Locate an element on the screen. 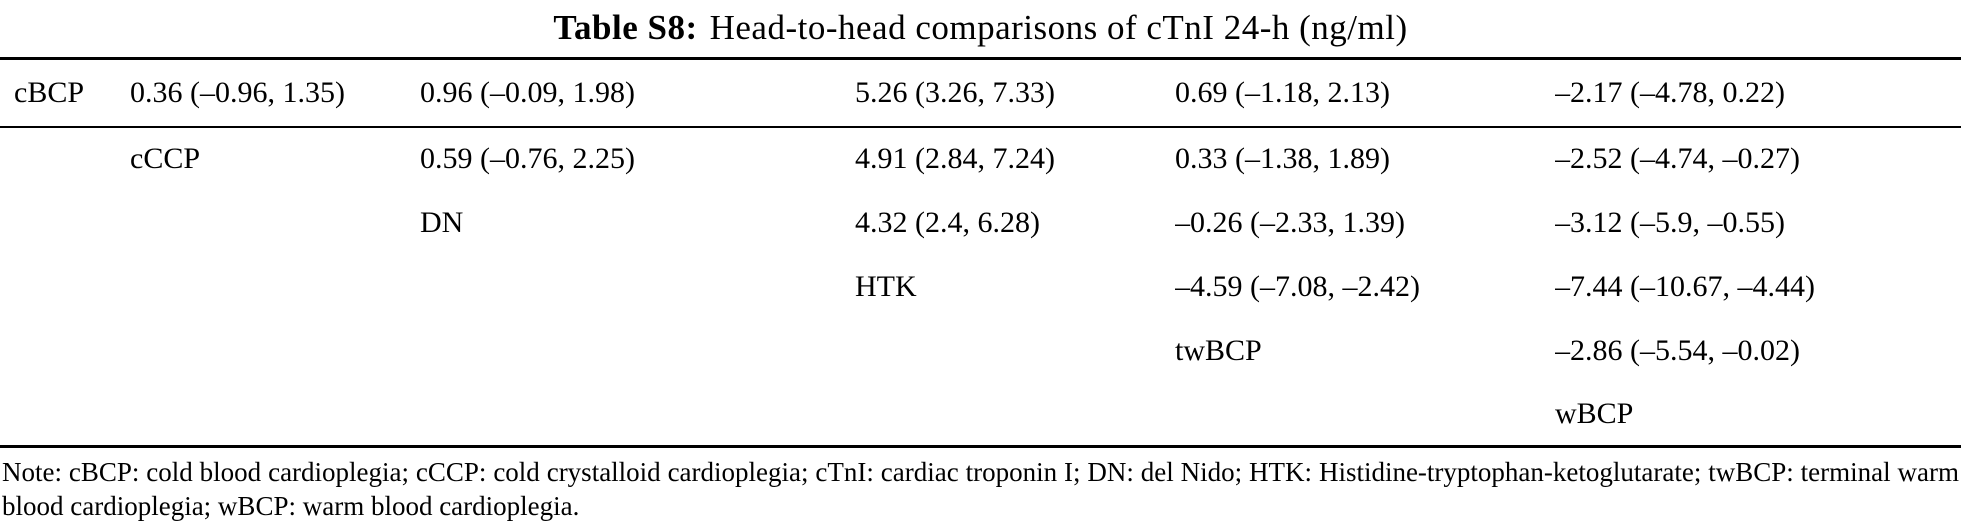 This screenshot has height=529, width=1961. estimate-cell-twbcp-wbcp: –2.86 (–5.54, –0.02) is located at coordinates (1677, 350).